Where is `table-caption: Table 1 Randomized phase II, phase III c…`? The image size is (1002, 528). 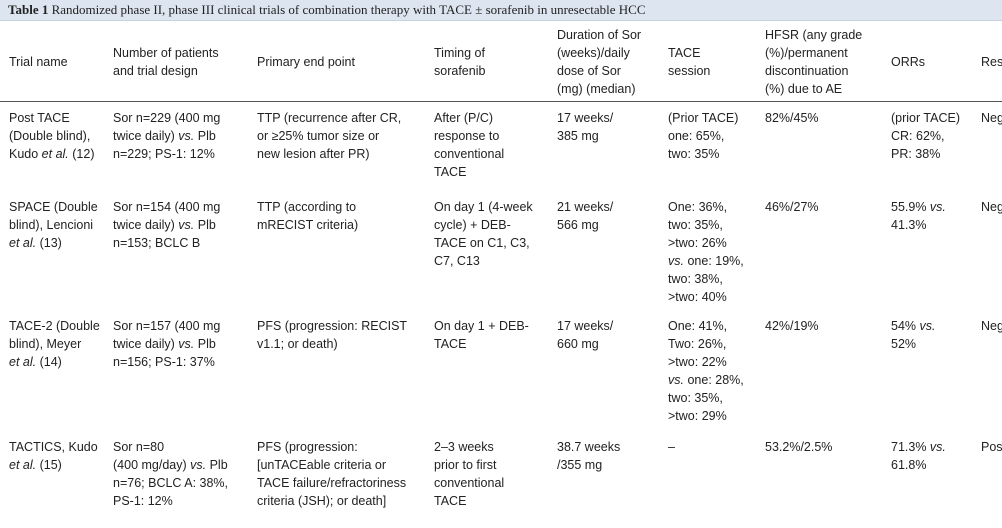 table-caption: Table 1 Randomized phase II, phase III c… is located at coordinates (501, 10).